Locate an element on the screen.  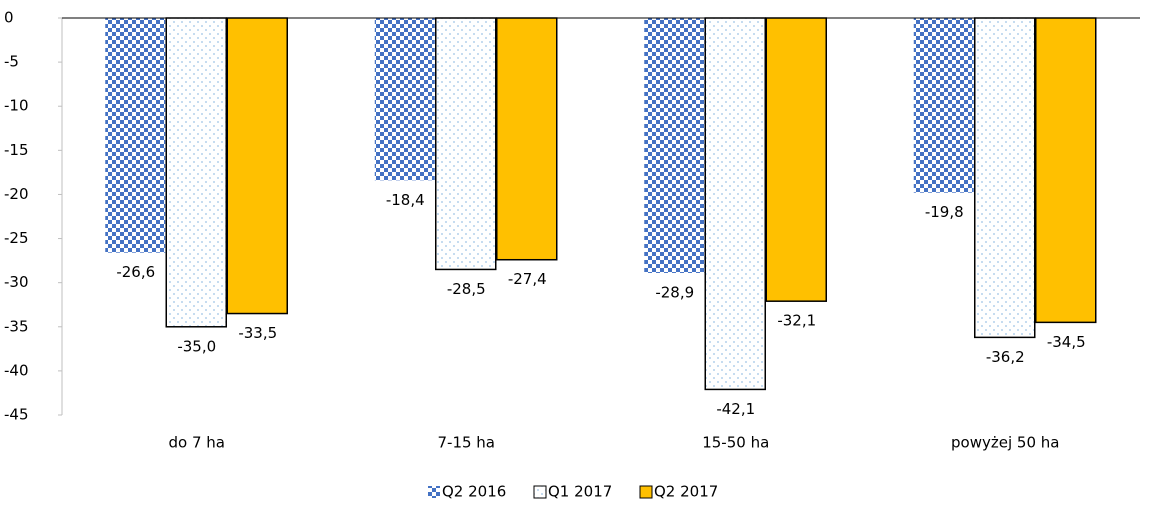
y-tick-label: -45 is located at coordinates (16, 415).